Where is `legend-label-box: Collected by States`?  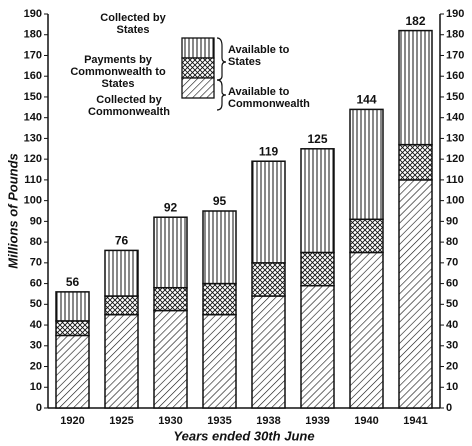 legend-label-box: Collected by States is located at coordinates (133, 24).